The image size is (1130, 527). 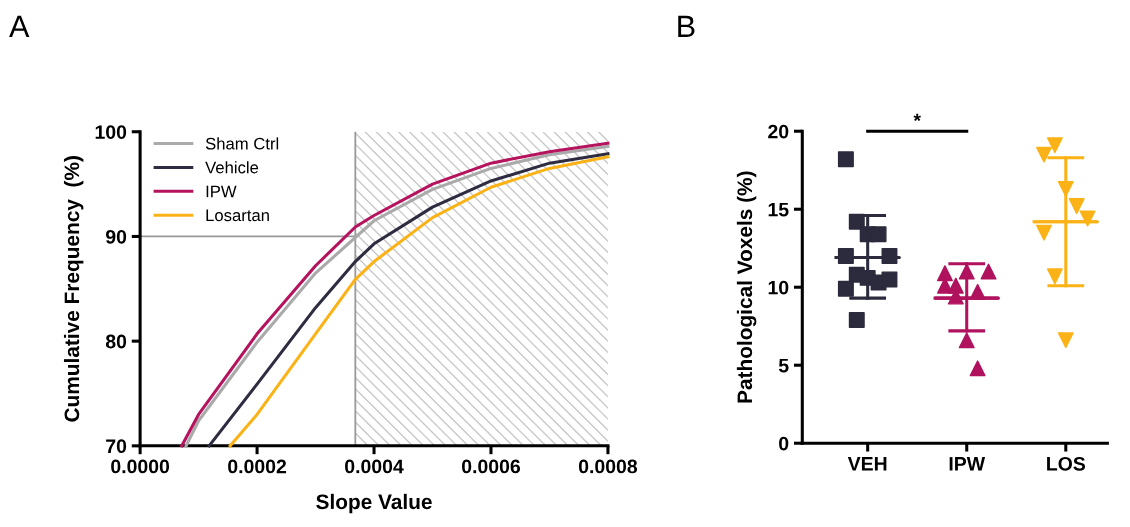 I want to click on y-axis-title: Pathological Voxels (%), so click(x=746, y=287).